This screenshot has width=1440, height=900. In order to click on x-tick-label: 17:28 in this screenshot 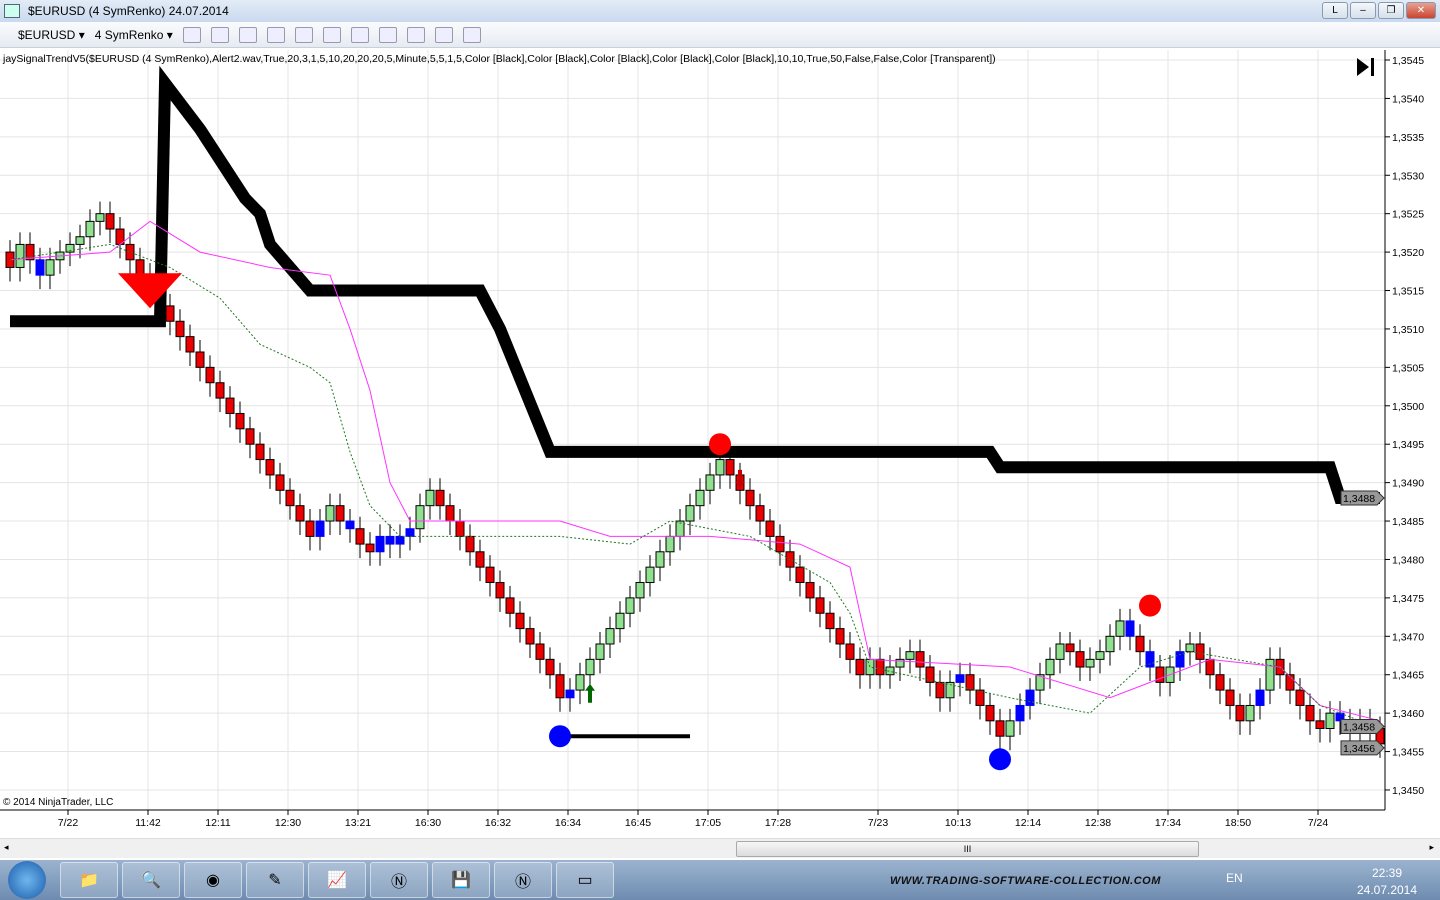, I will do `click(778, 823)`.